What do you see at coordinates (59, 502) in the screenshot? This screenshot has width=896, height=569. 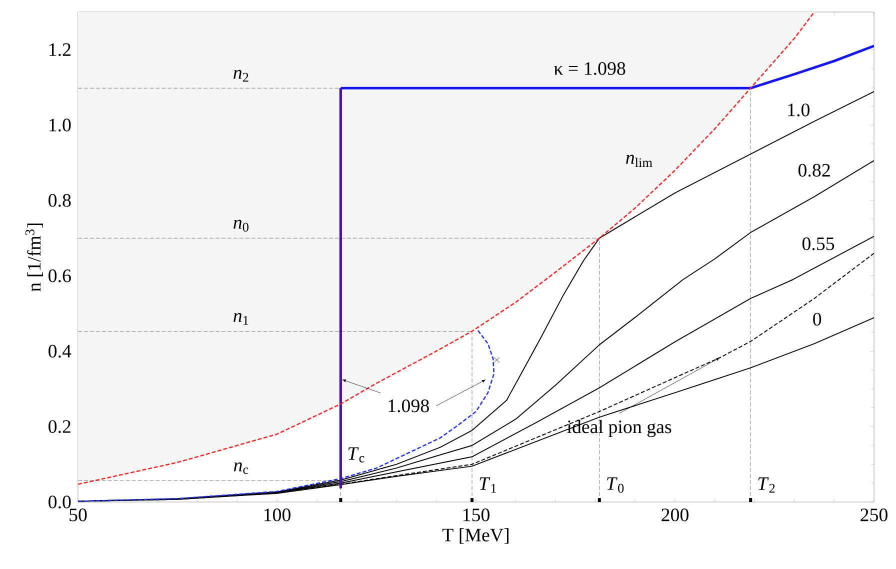 I see `y-tick-label: 0.0` at bounding box center [59, 502].